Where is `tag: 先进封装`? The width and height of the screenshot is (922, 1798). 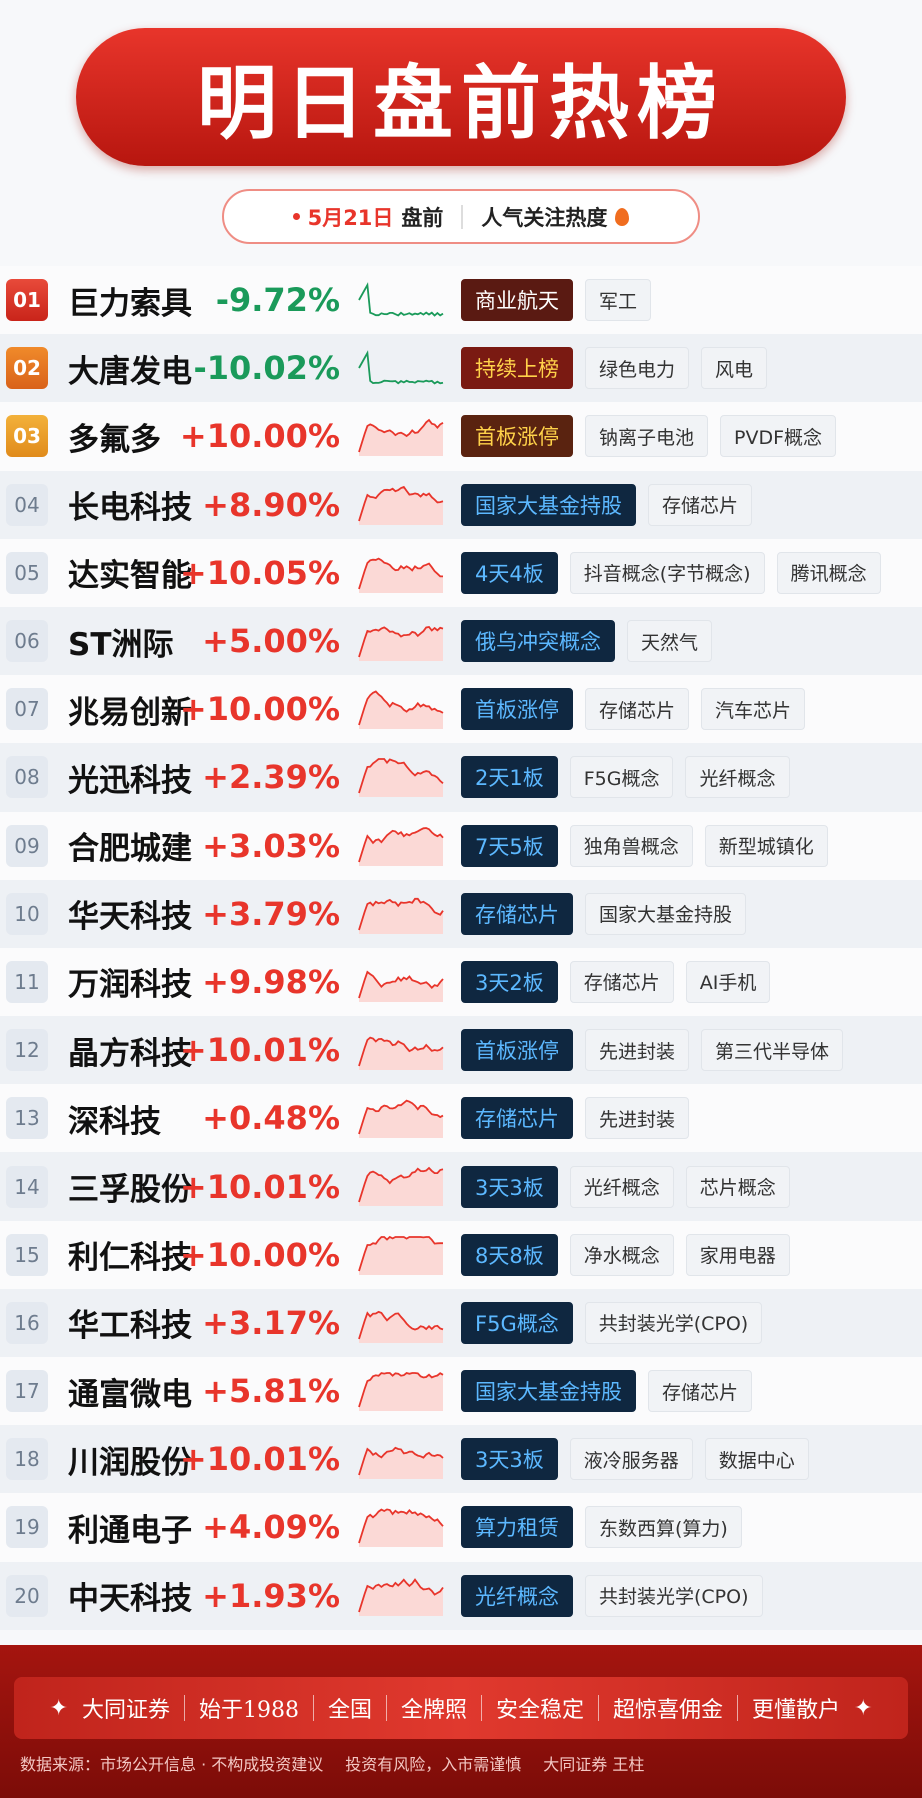
tag: 先进封装 is located at coordinates (637, 1050).